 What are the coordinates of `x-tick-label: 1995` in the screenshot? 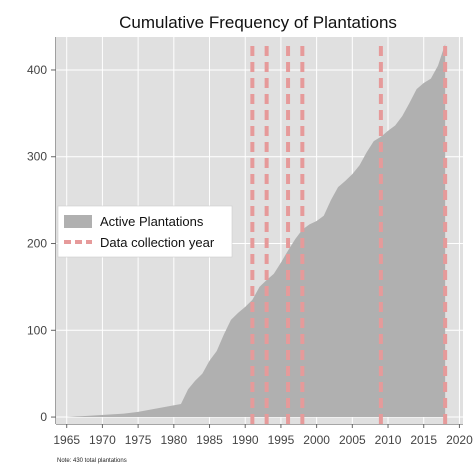 It's located at (281, 440).